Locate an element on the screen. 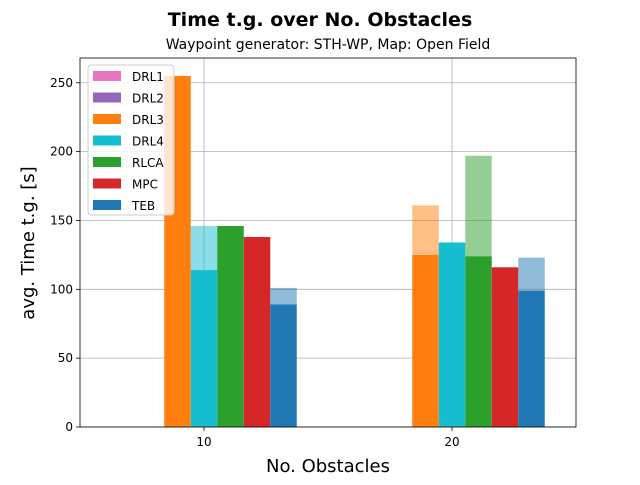  legend-swatch-drl3 is located at coordinates (107, 119).